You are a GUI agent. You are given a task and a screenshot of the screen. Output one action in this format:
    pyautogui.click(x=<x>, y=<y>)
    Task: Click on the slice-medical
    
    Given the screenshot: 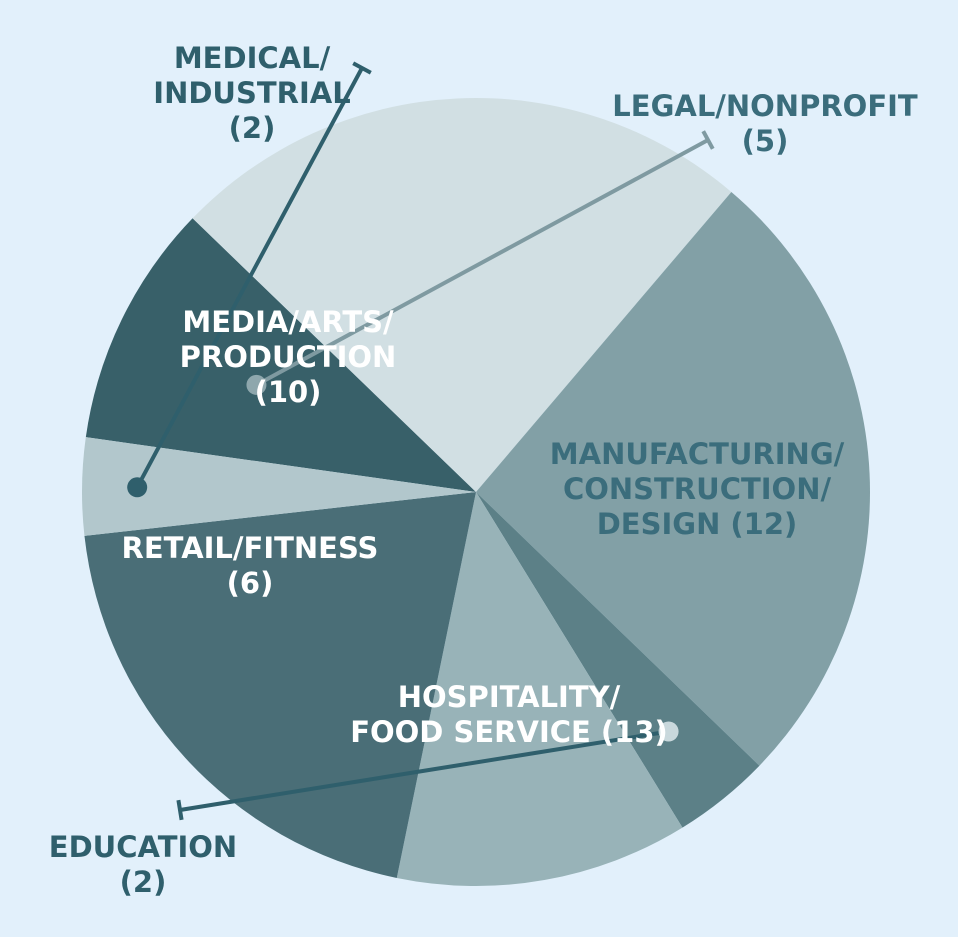 What is the action you would take?
    pyautogui.click(x=279, y=486)
    